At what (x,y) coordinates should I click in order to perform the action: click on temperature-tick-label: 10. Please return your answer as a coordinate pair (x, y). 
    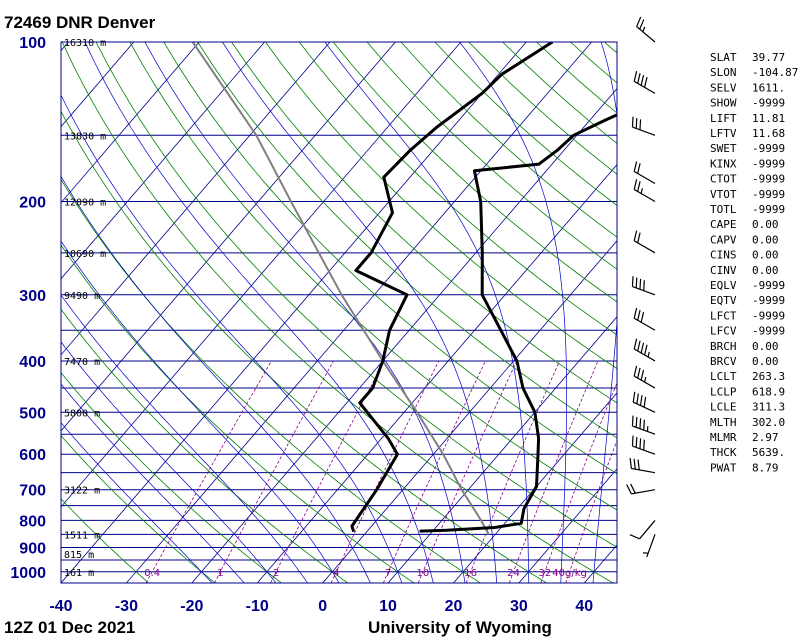
    Looking at the image, I should click on (388, 606).